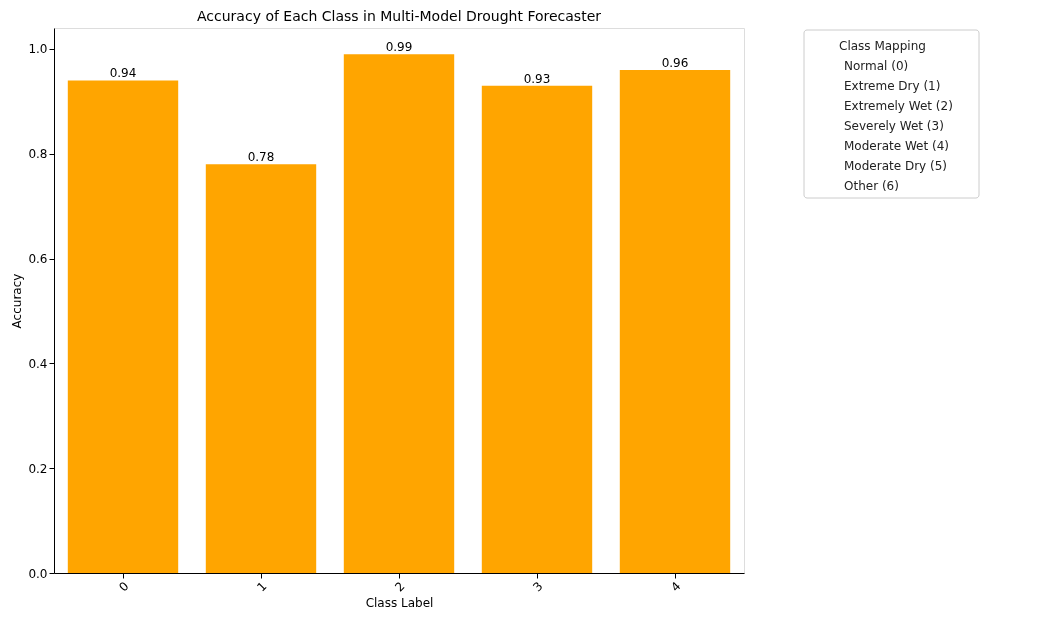  Describe the element at coordinates (894, 126) in the screenshot. I see `text: Severely Wet (3)` at that location.